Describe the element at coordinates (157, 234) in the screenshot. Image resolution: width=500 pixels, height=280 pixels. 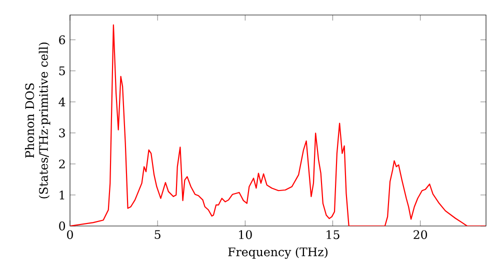
I see `x-tick-label: 5` at that location.